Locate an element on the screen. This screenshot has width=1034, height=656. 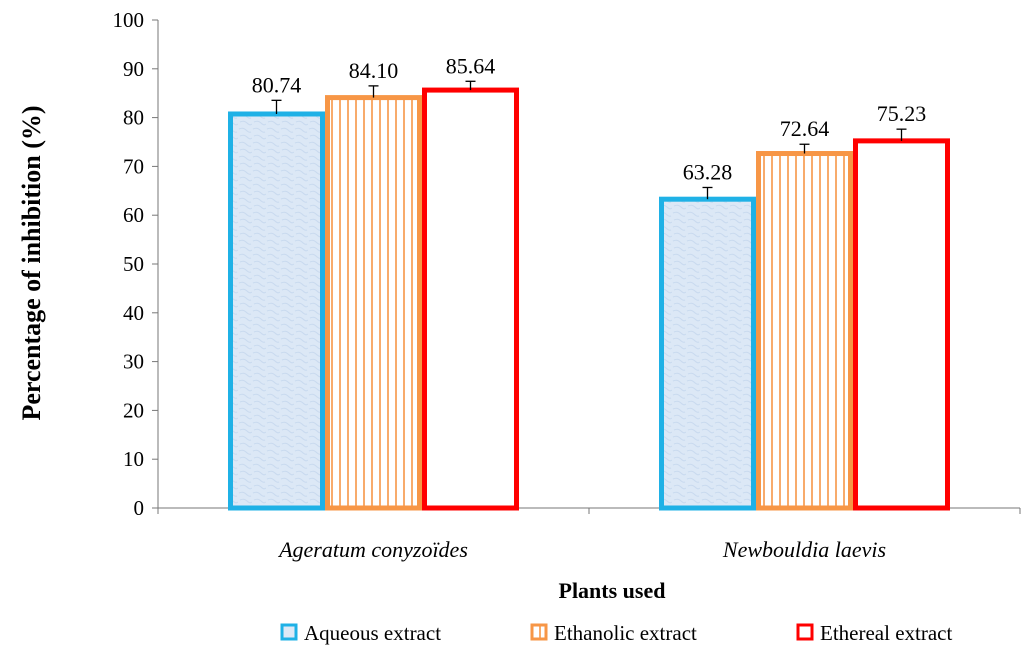
category-label: Ageratum conyzoïdes is located at coordinates (372, 549).